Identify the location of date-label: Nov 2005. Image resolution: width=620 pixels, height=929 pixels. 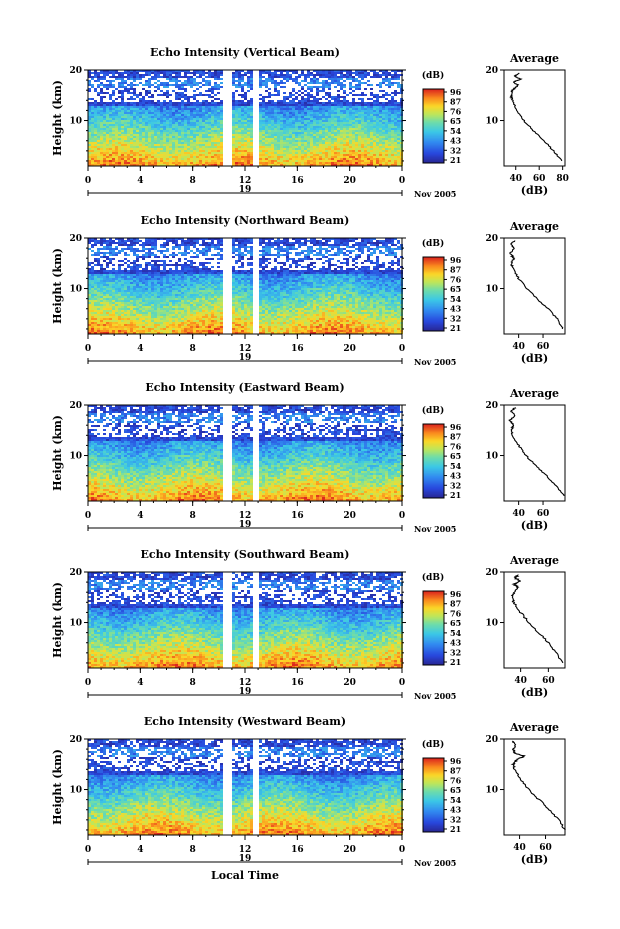
(435, 362).